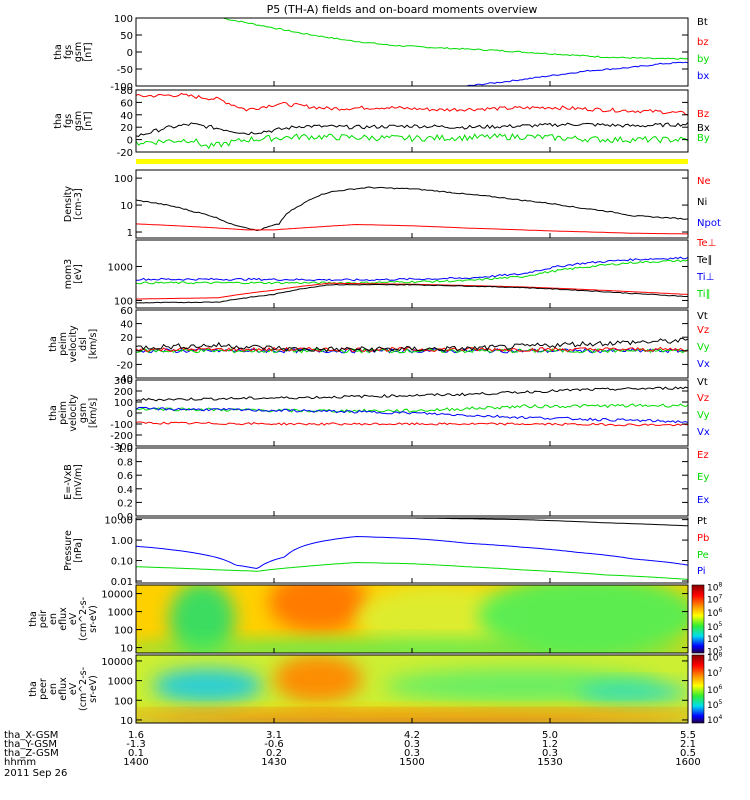 This screenshot has height=800, width=750. What do you see at coordinates (412, 482) in the screenshot?
I see `panel-frame` at bounding box center [412, 482].